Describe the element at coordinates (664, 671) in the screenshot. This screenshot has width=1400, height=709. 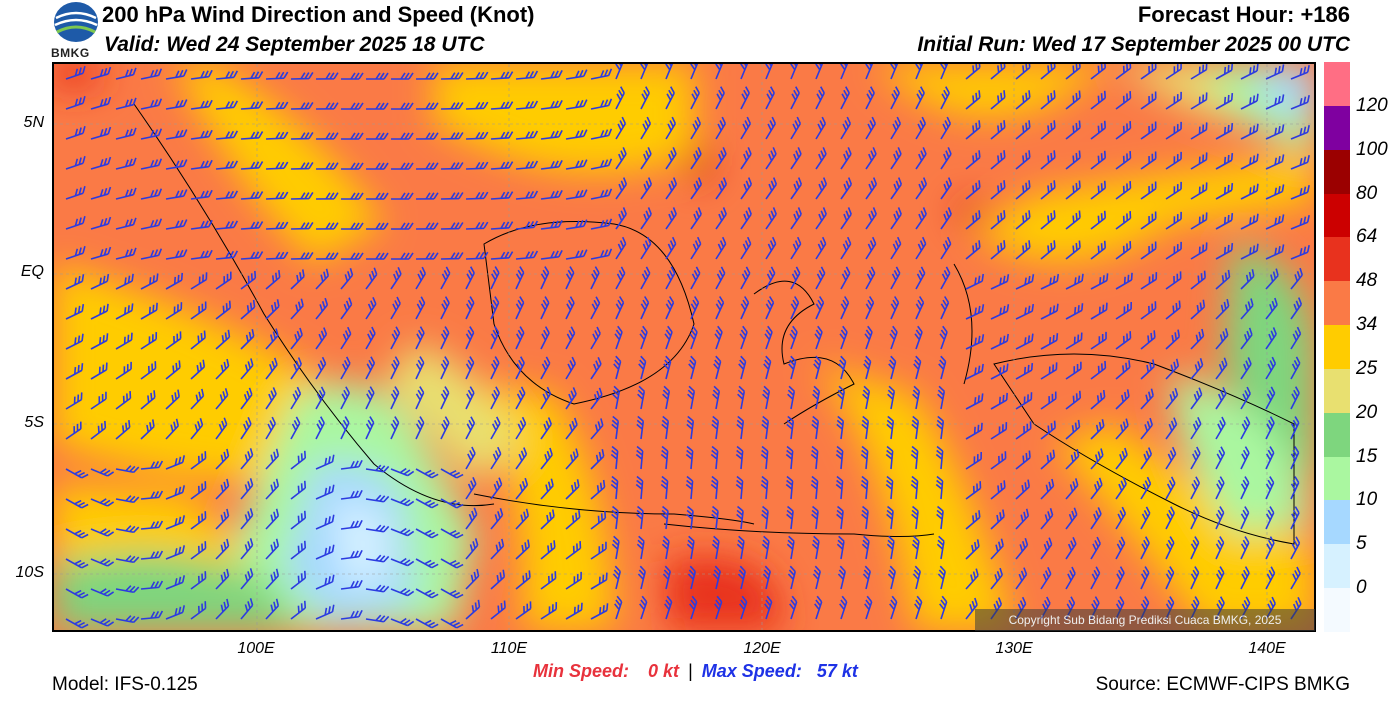
I see `min-speed-value: 0 kt` at that location.